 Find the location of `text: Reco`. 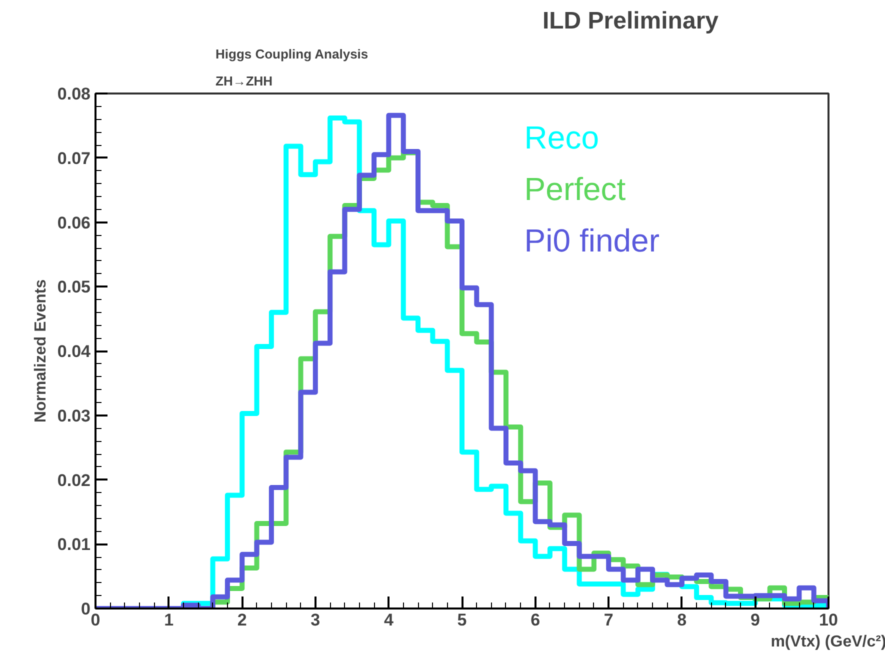

text: Reco is located at coordinates (562, 137).